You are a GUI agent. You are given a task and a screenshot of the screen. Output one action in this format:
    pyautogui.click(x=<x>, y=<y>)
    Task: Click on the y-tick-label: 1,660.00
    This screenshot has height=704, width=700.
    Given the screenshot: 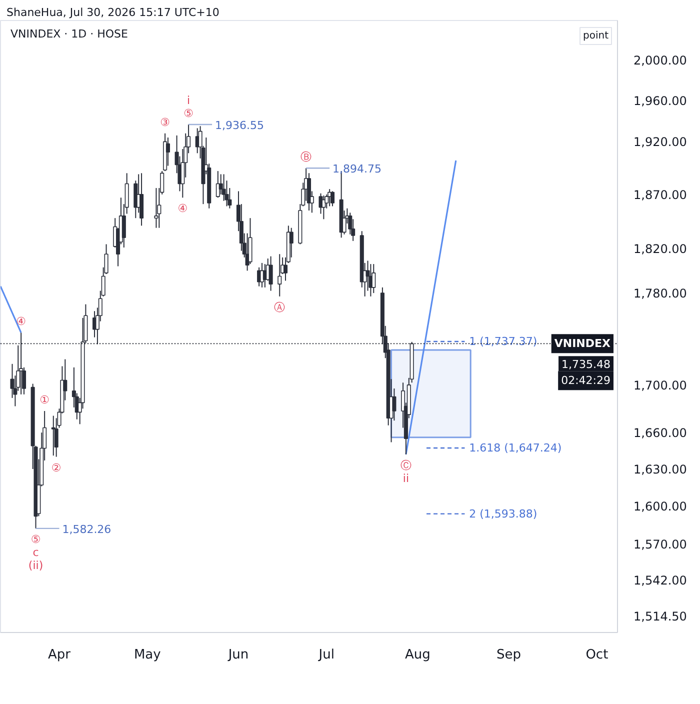 What is the action you would take?
    pyautogui.click(x=660, y=433)
    